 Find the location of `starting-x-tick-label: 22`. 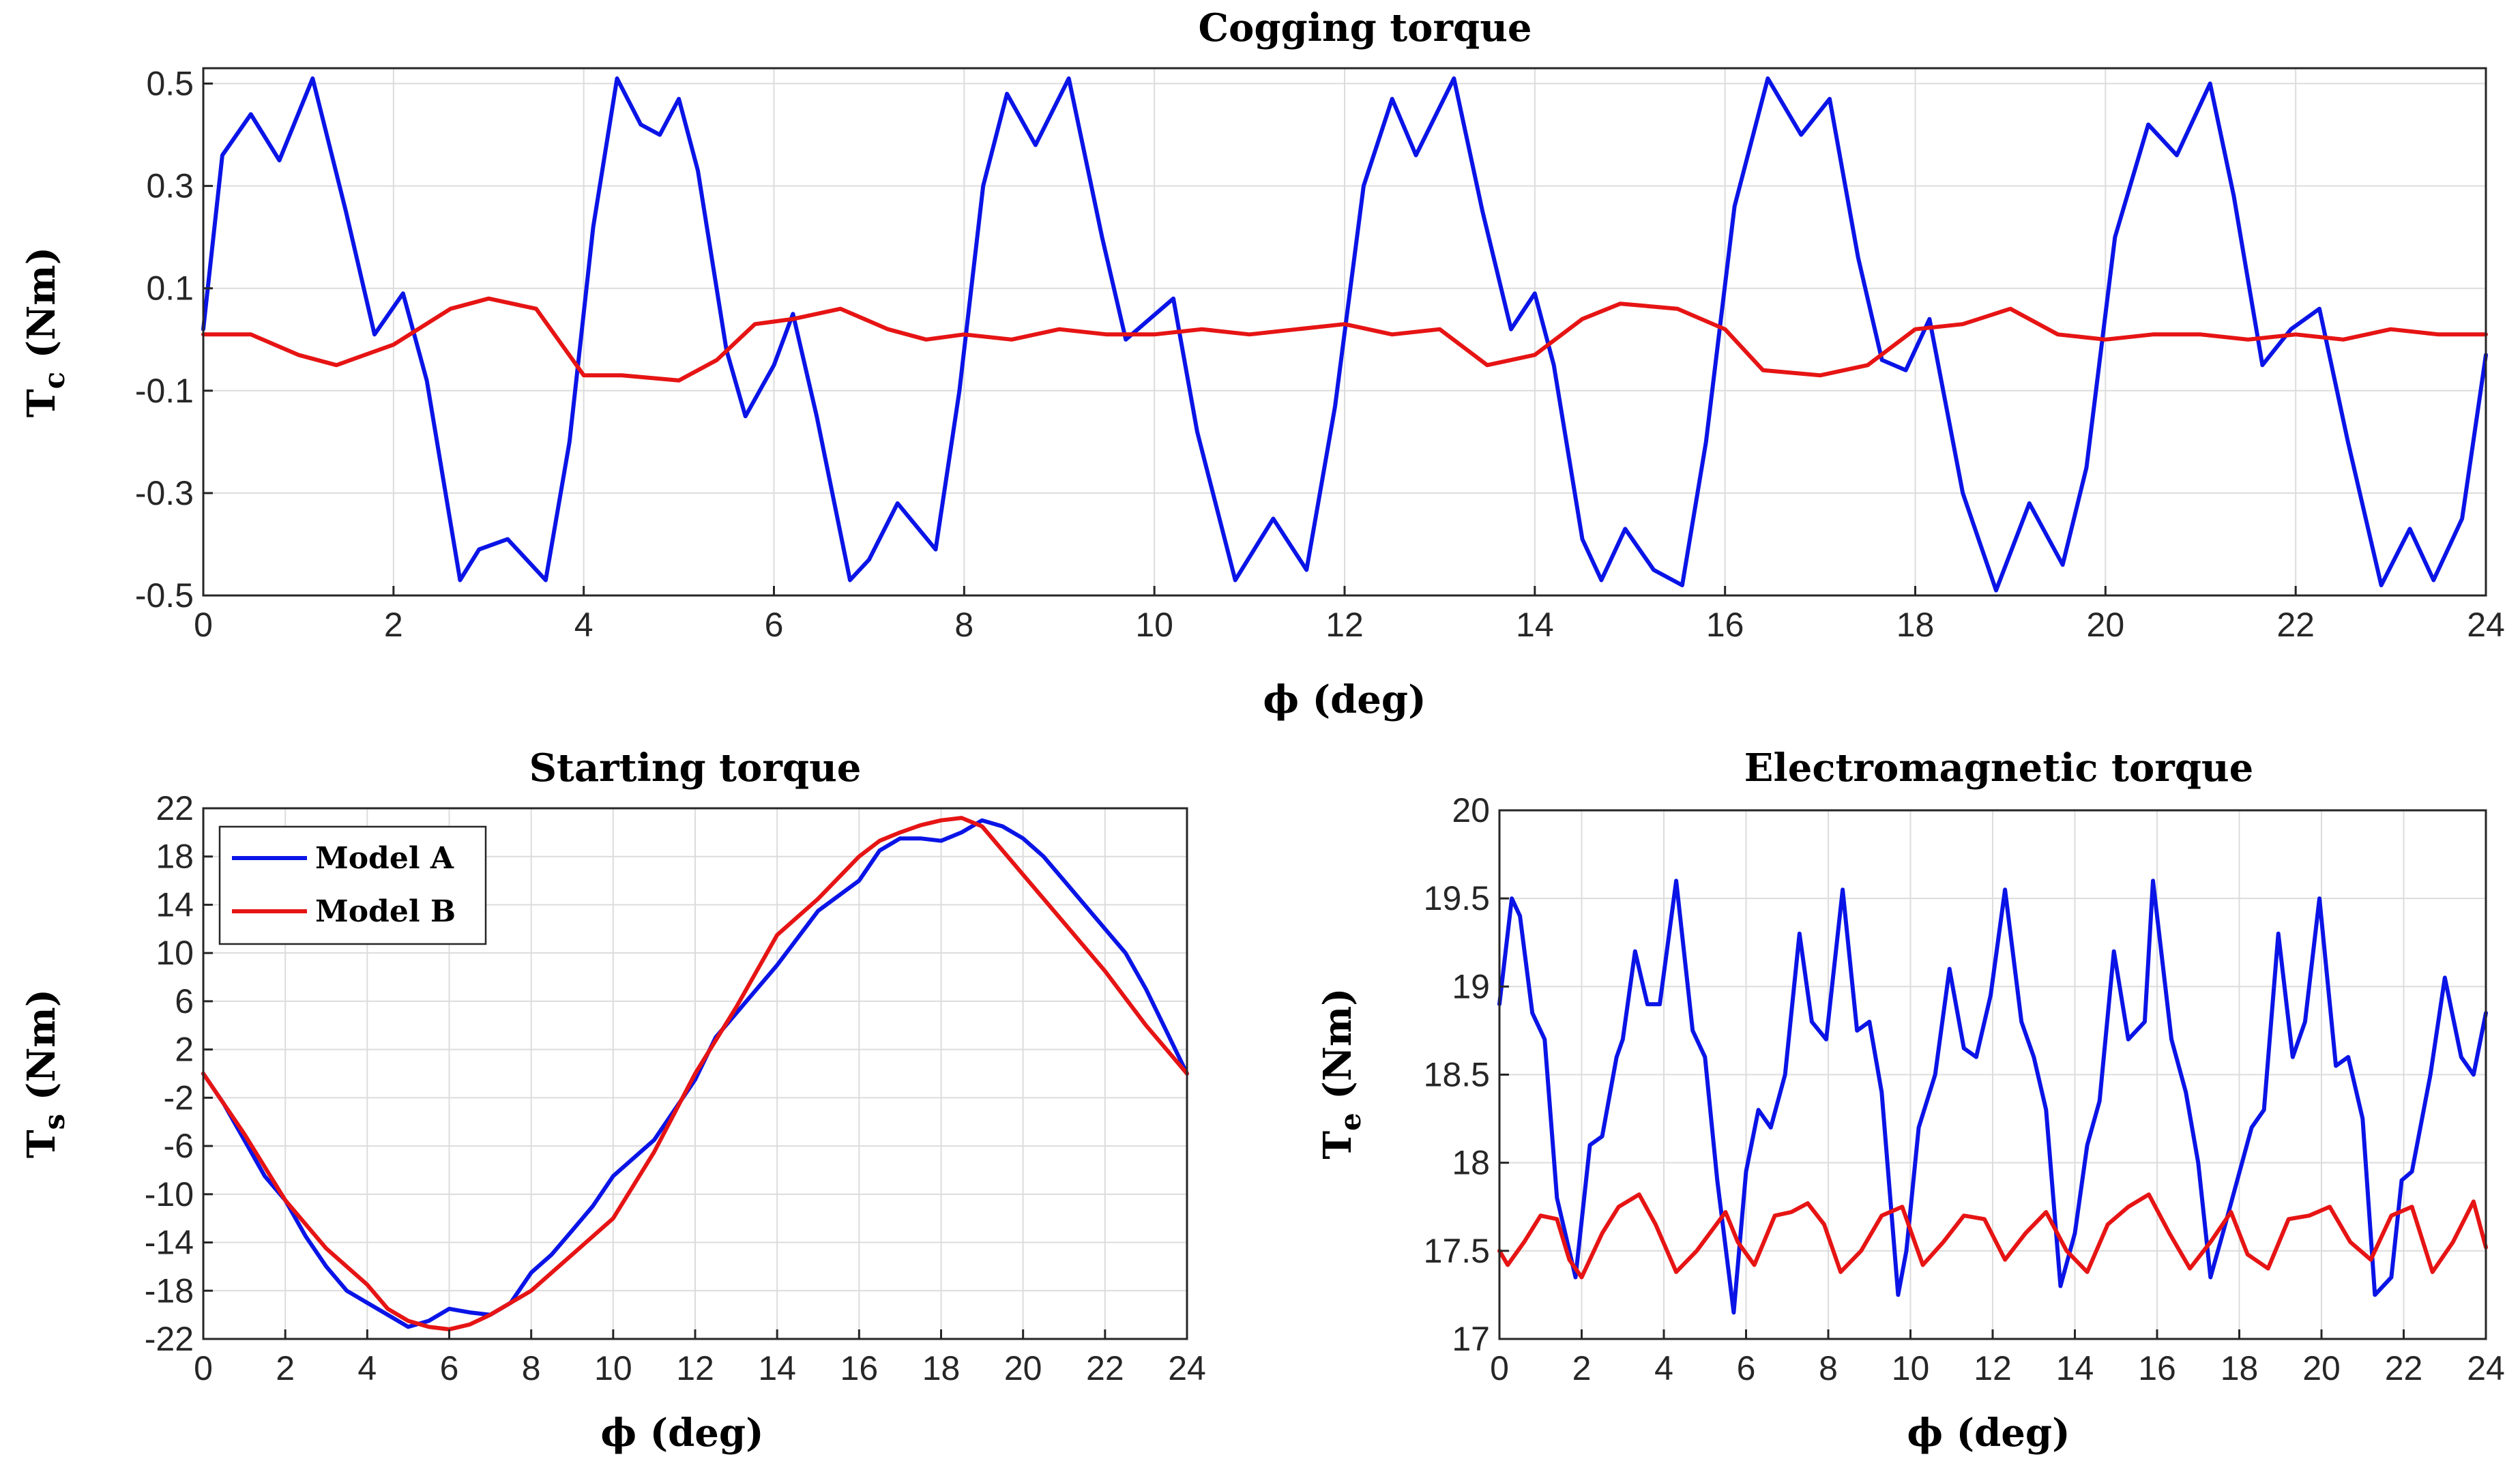

starting-x-tick-label: 22 is located at coordinates (1105, 1368).